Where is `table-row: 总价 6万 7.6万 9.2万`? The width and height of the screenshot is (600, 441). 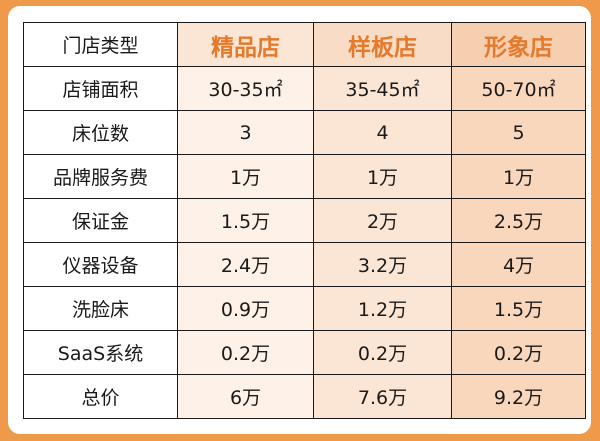 table-row: 总价 6万 7.6万 9.2万 is located at coordinates (304, 396).